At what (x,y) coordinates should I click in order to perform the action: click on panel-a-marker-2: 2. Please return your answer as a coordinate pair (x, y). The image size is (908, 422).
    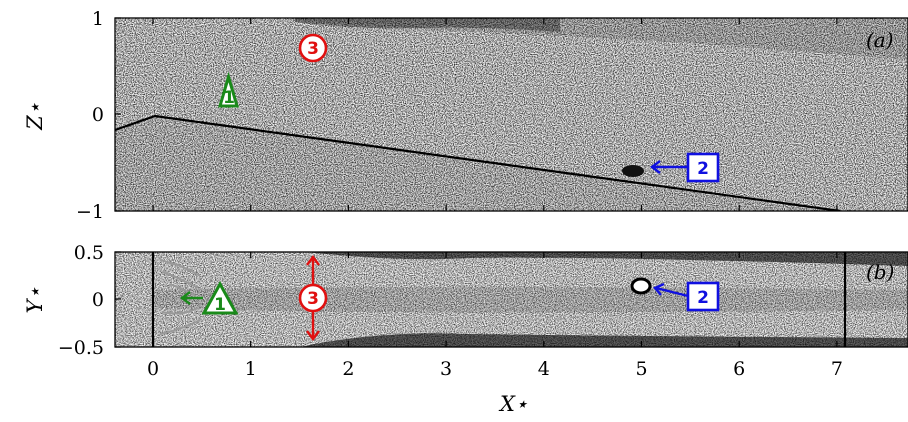
    Looking at the image, I should click on (685, 167).